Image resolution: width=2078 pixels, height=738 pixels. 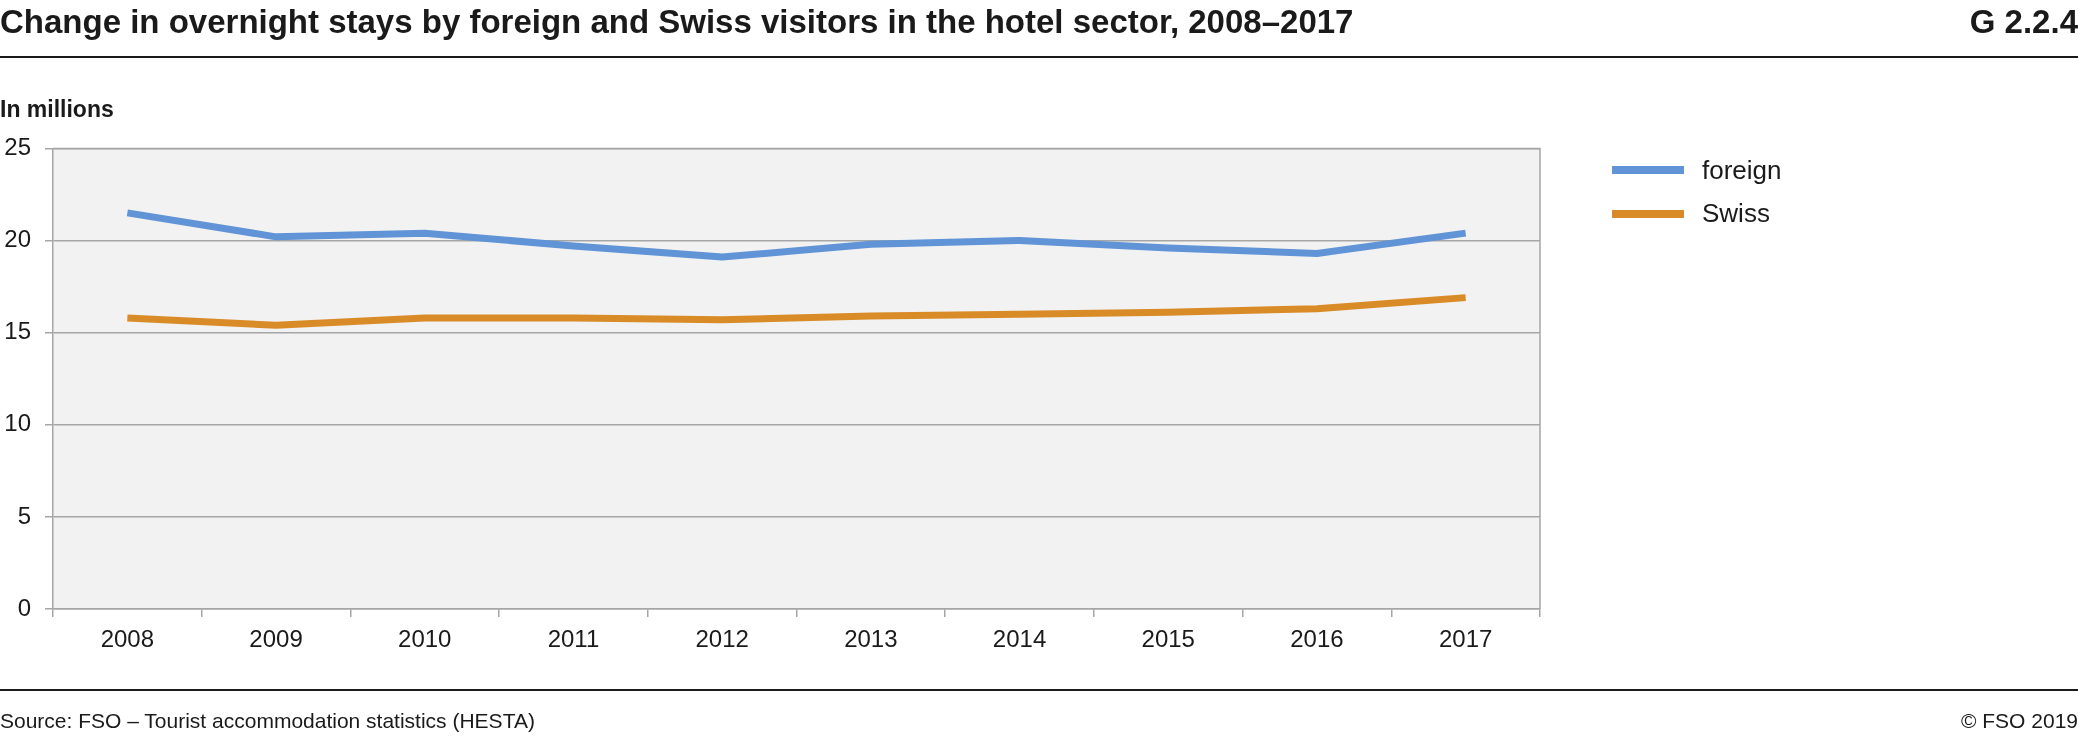 I want to click on y-tick-label: 15, so click(x=17, y=331).